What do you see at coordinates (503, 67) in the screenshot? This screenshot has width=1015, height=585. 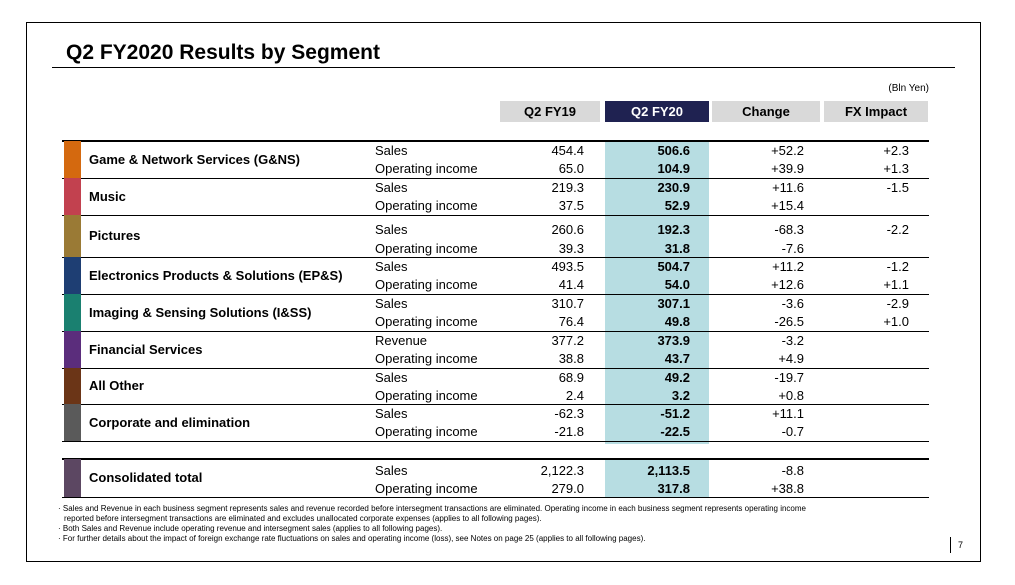 I see `title-underline` at bounding box center [503, 67].